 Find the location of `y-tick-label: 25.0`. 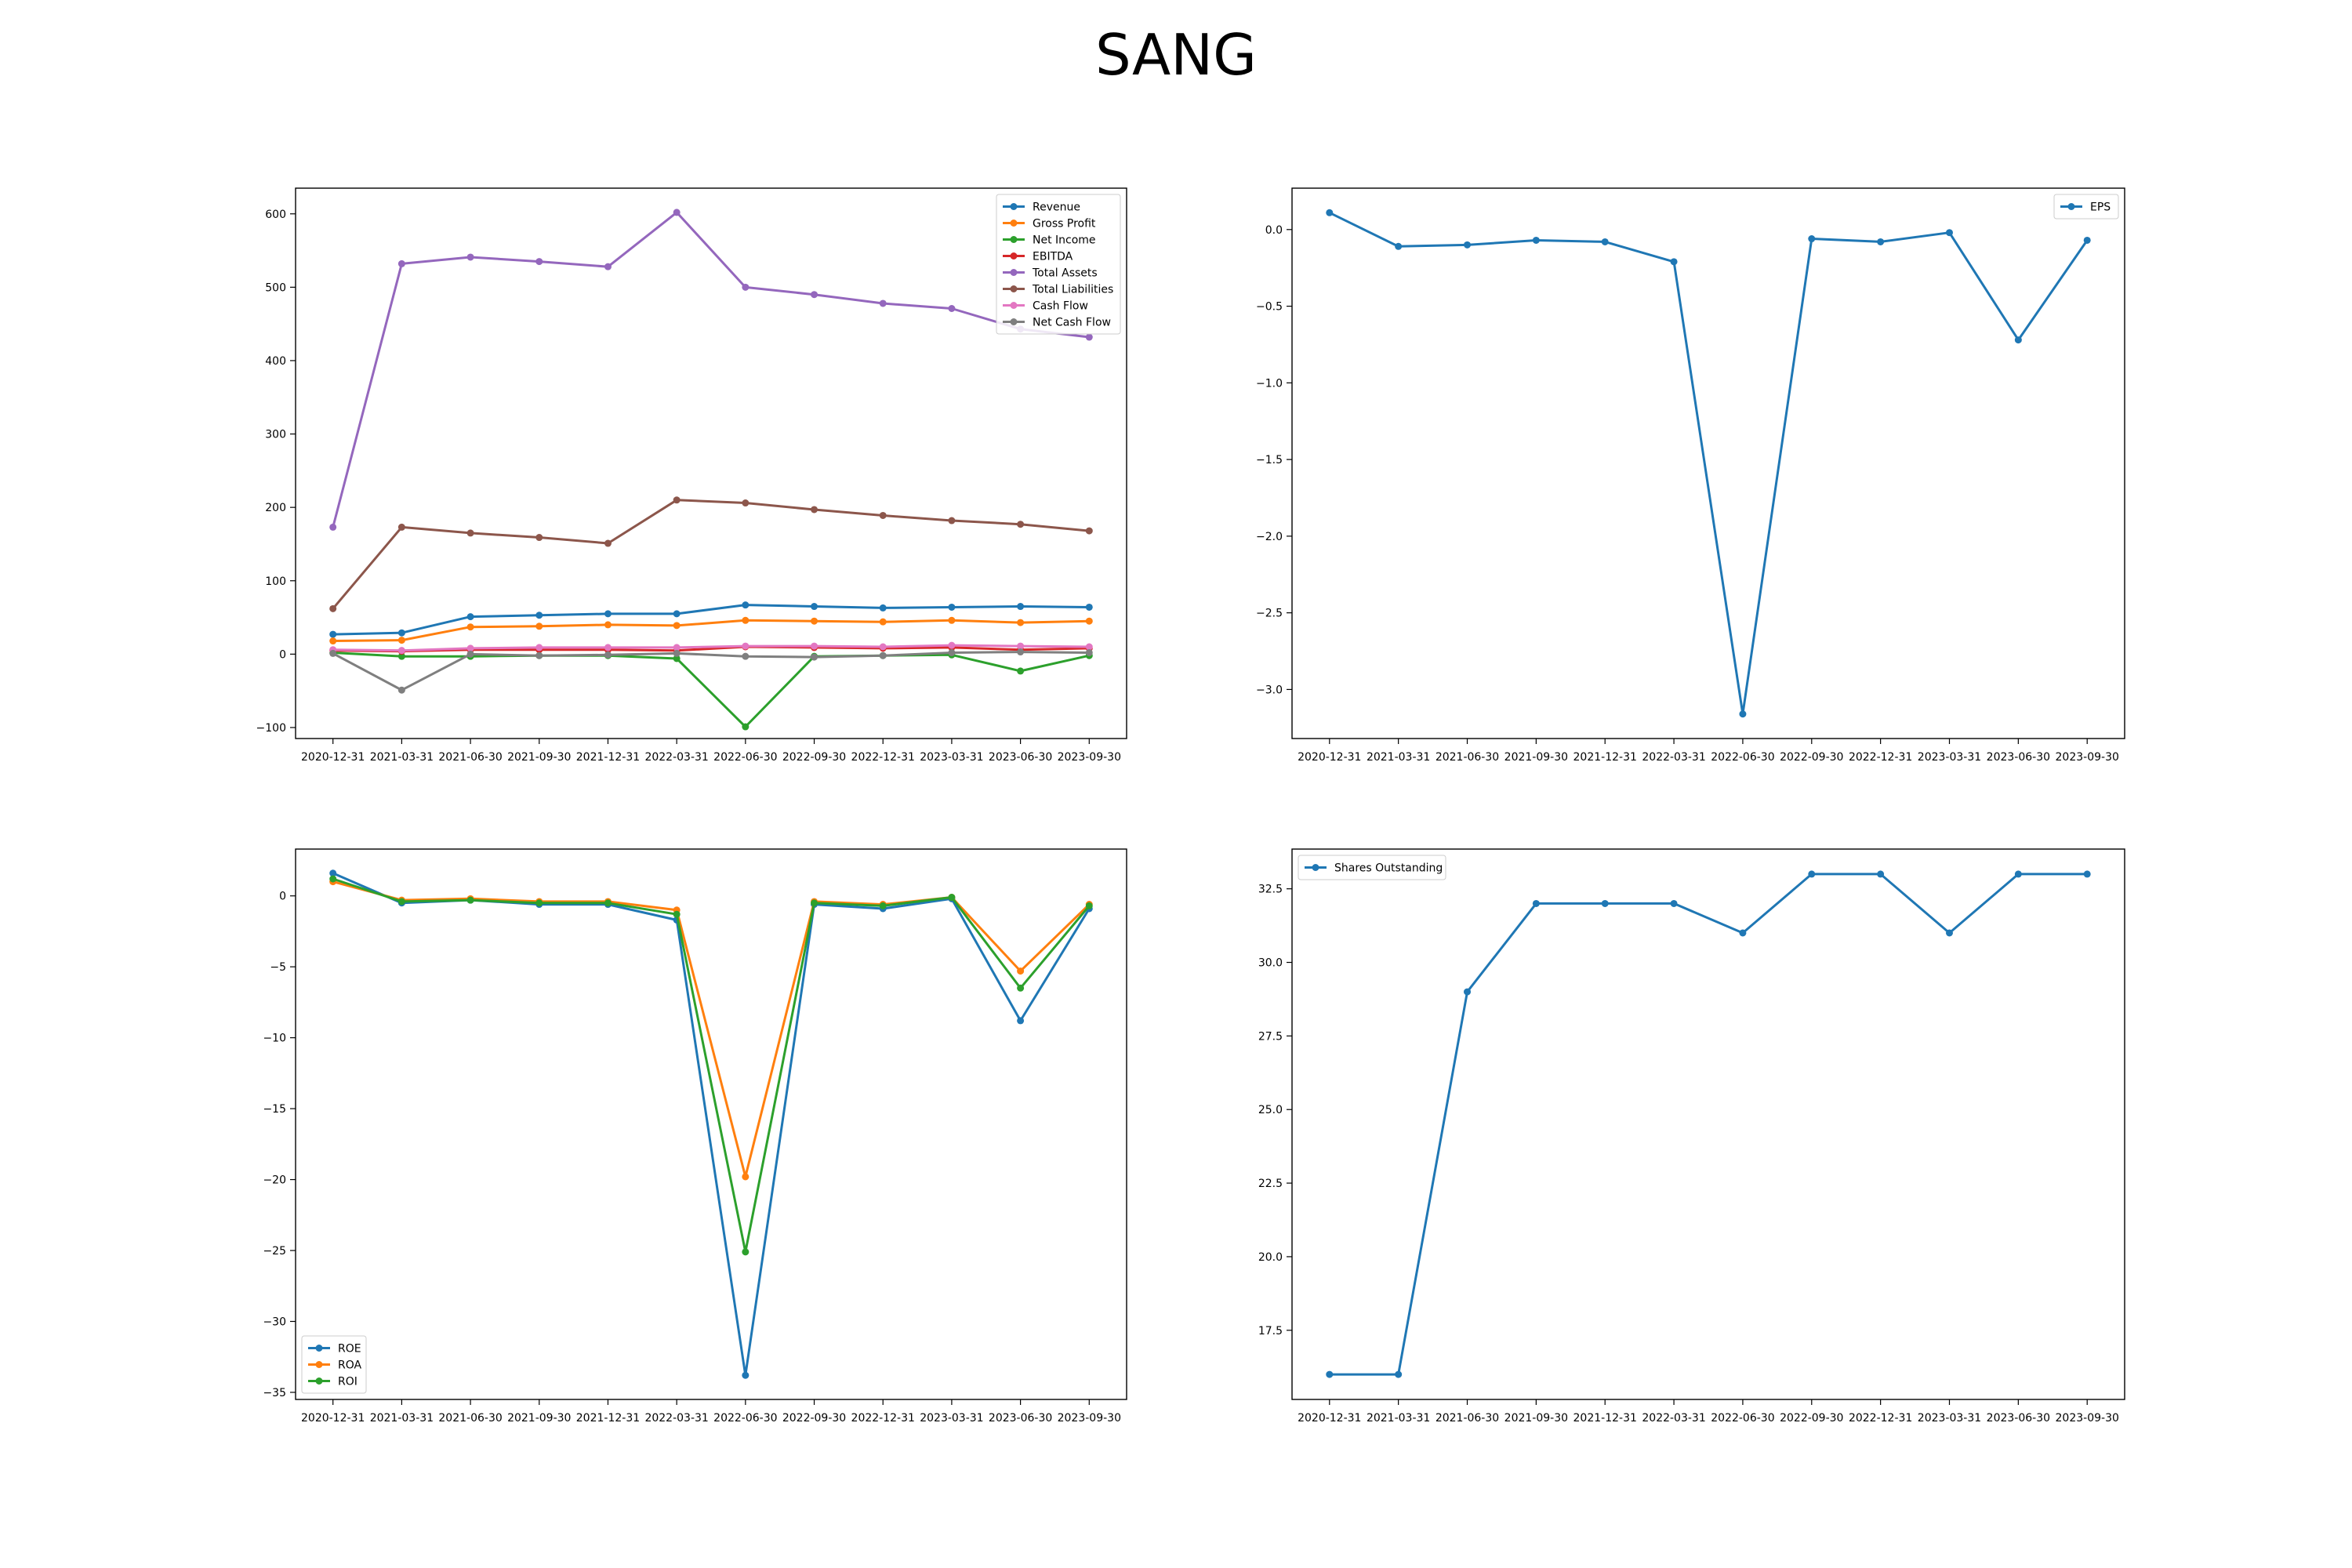

y-tick-label: 25.0 is located at coordinates (1270, 1110).